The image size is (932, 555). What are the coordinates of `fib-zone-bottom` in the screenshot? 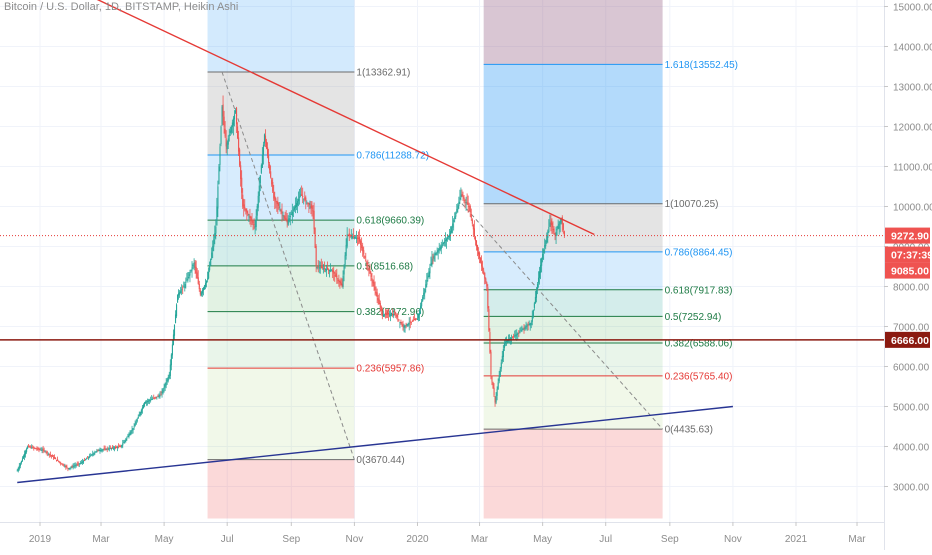 It's located at (573, 474).